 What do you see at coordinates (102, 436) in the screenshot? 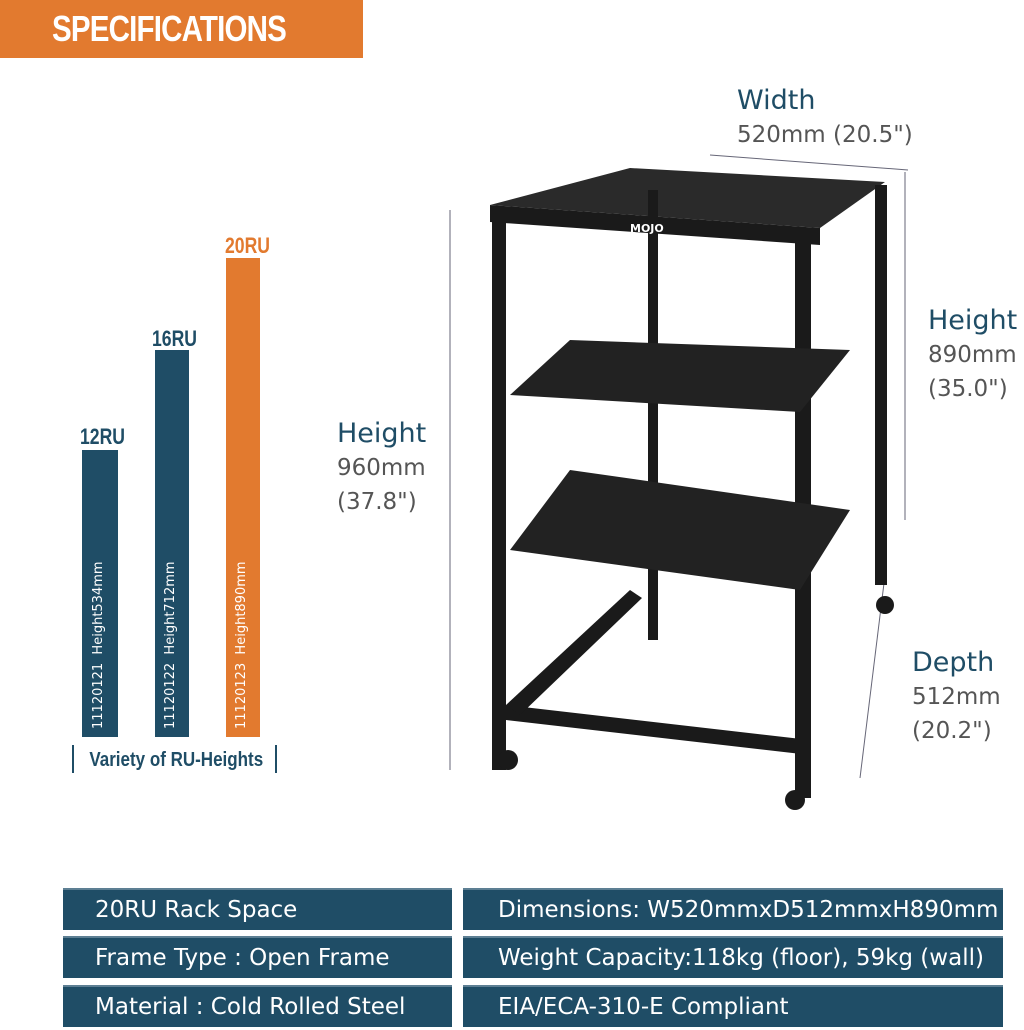
I see `ru-label-12: 12RU` at bounding box center [102, 436].